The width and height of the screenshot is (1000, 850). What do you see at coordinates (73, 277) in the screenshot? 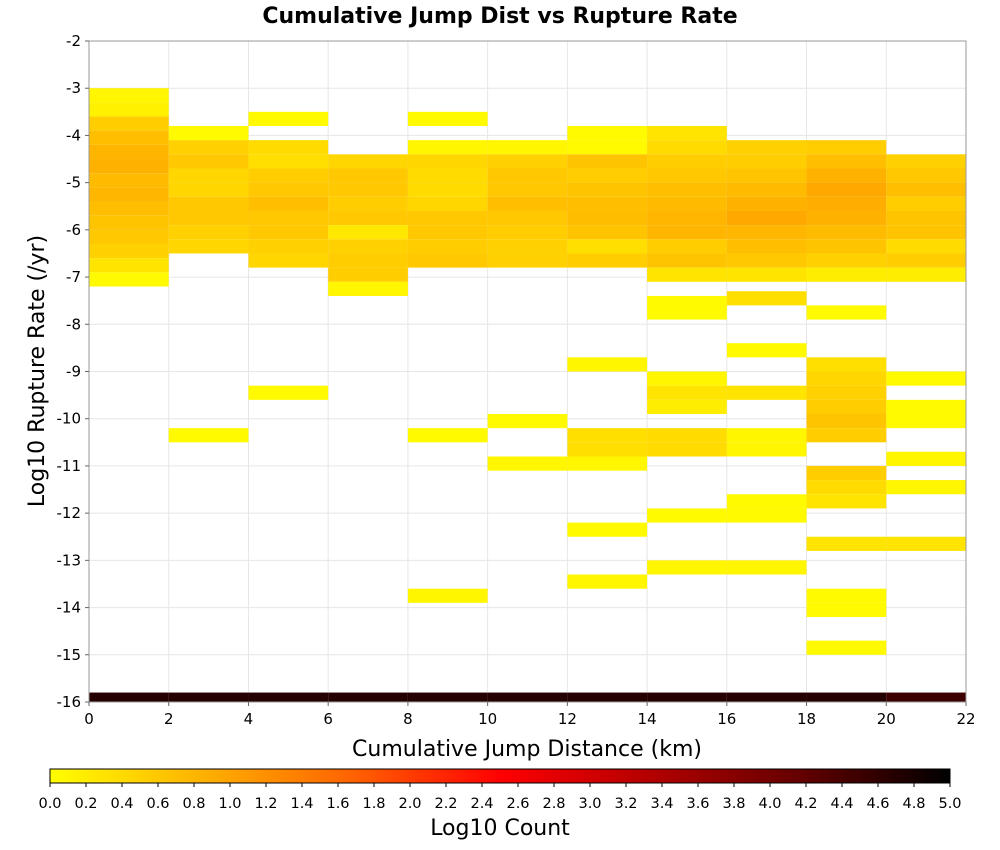
I see `y-tick-label: -7` at bounding box center [73, 277].